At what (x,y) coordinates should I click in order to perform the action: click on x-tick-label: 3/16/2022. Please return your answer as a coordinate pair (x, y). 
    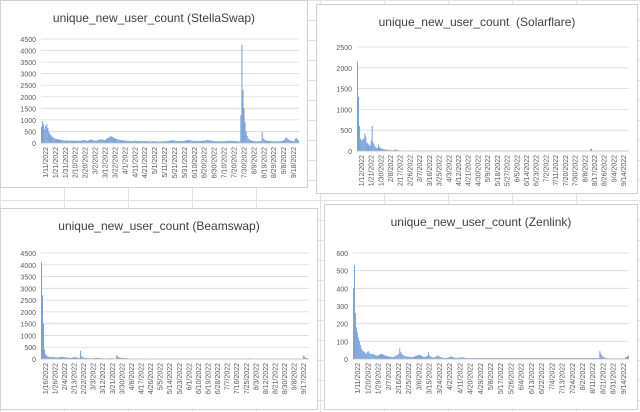
    Looking at the image, I should click on (430, 170).